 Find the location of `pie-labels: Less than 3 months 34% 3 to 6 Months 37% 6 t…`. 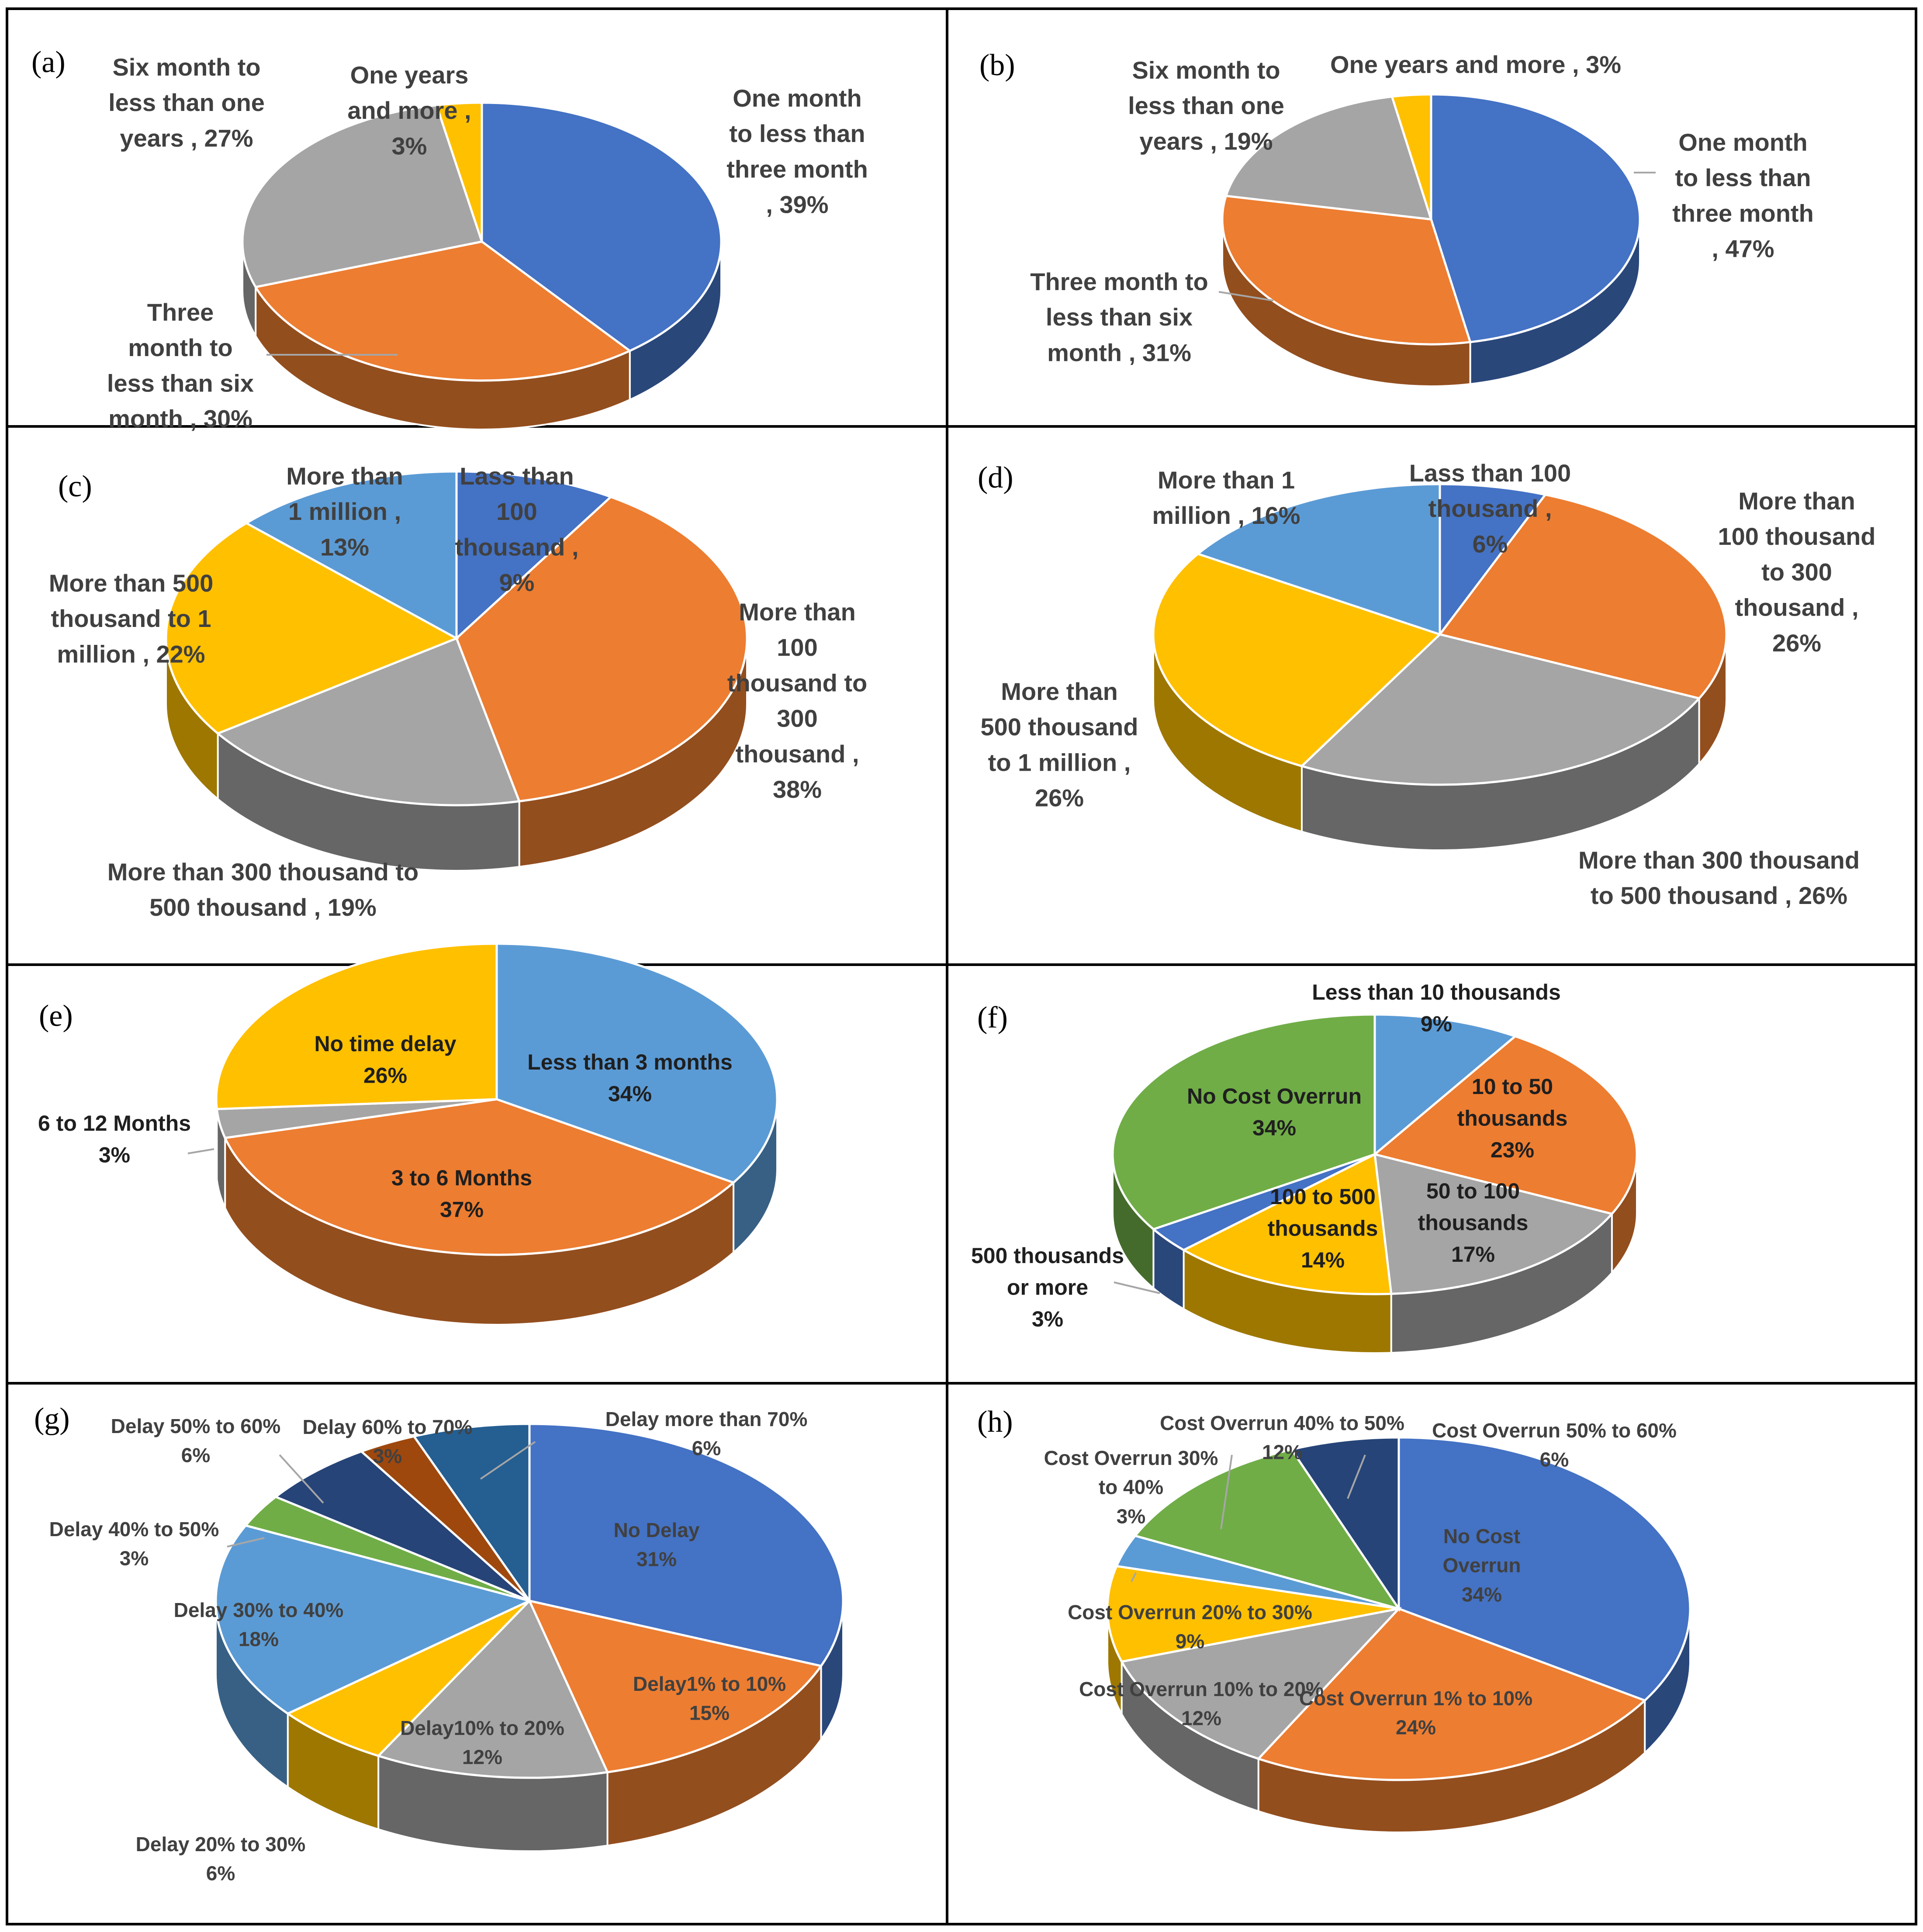

pie-labels: Less than 3 months 34% 3 to 6 Months 37% 6 t… is located at coordinates (385, 1127).